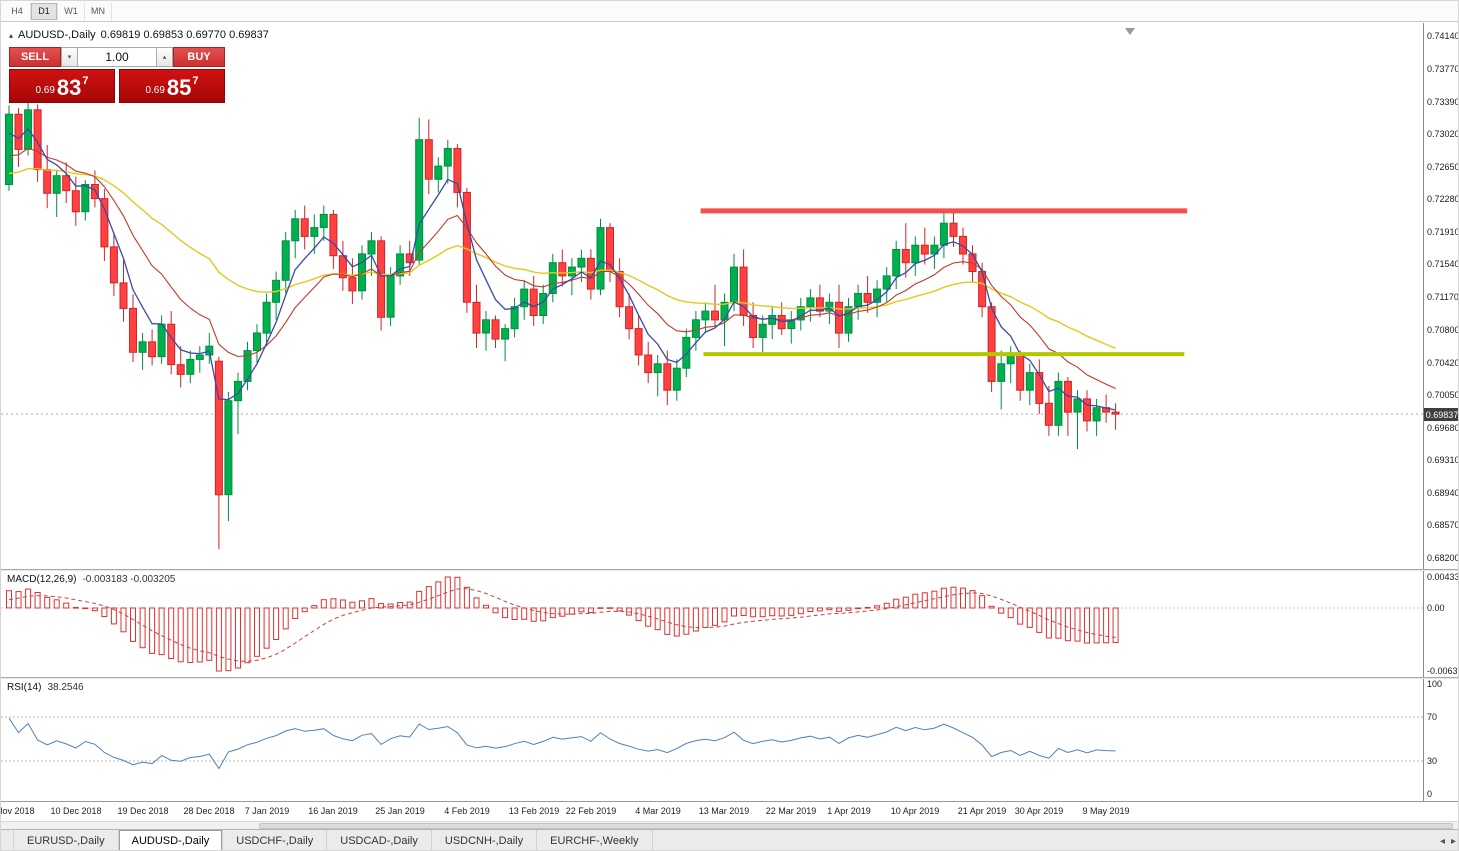 The height and width of the screenshot is (851, 1459). I want to click on price-axis-label: 0.71170, so click(1443, 297).